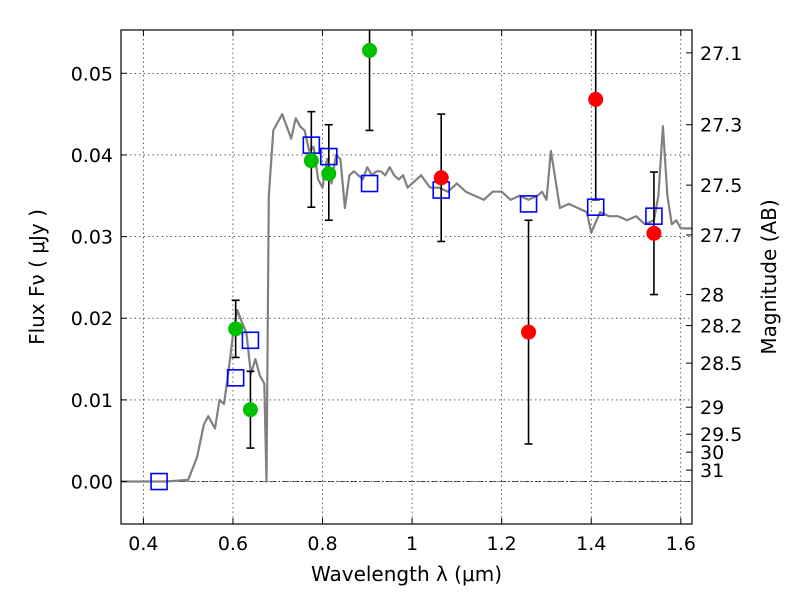 The image size is (800, 600). I want to click on y2-tick-label: 27.7, so click(721, 236).